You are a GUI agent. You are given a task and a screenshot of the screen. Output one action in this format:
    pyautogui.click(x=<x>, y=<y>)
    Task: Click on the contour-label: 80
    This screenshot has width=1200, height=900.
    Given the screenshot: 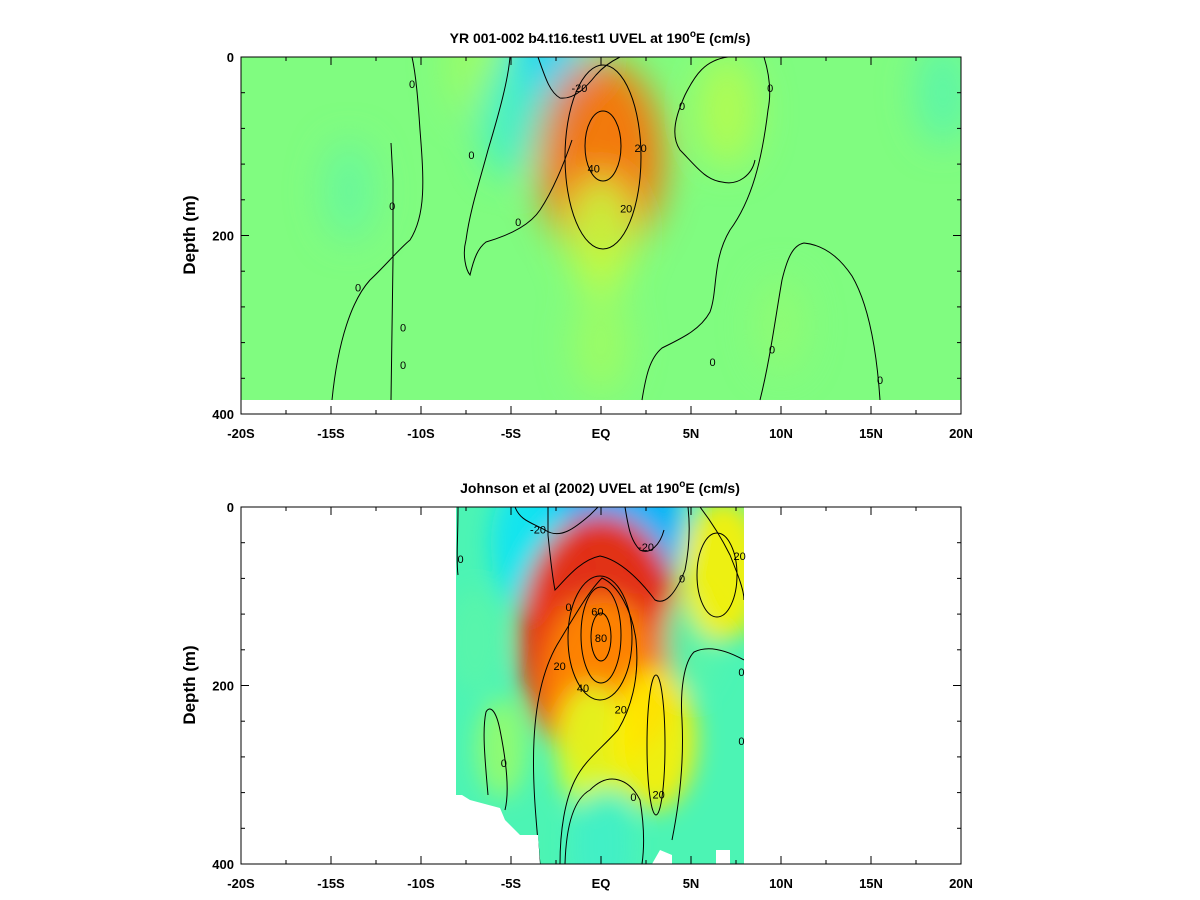 What is the action you would take?
    pyautogui.click(x=601, y=639)
    